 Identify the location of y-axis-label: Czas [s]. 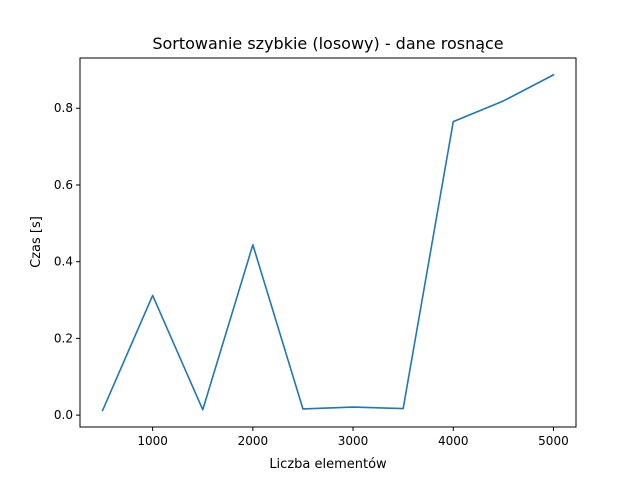
(36, 242).